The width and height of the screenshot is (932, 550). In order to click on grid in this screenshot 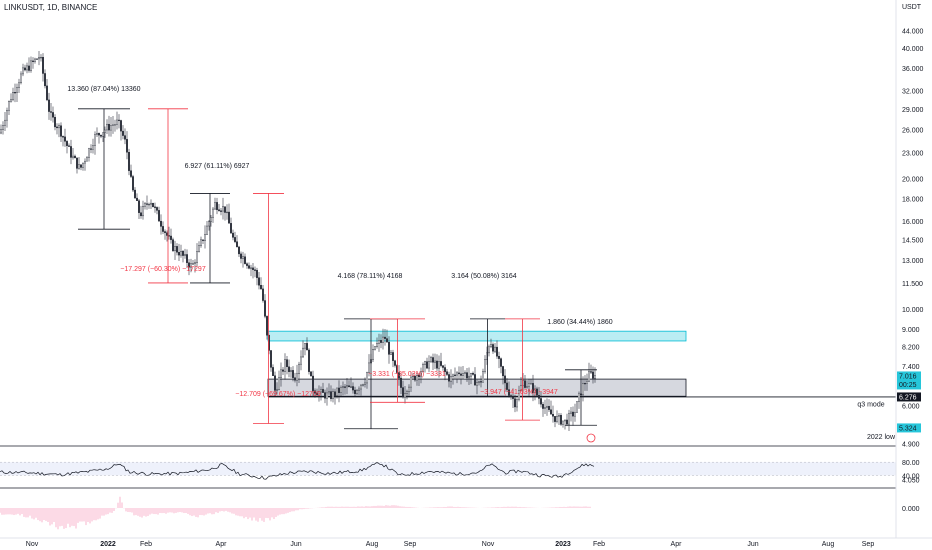, I will do `click(448, 467)`.